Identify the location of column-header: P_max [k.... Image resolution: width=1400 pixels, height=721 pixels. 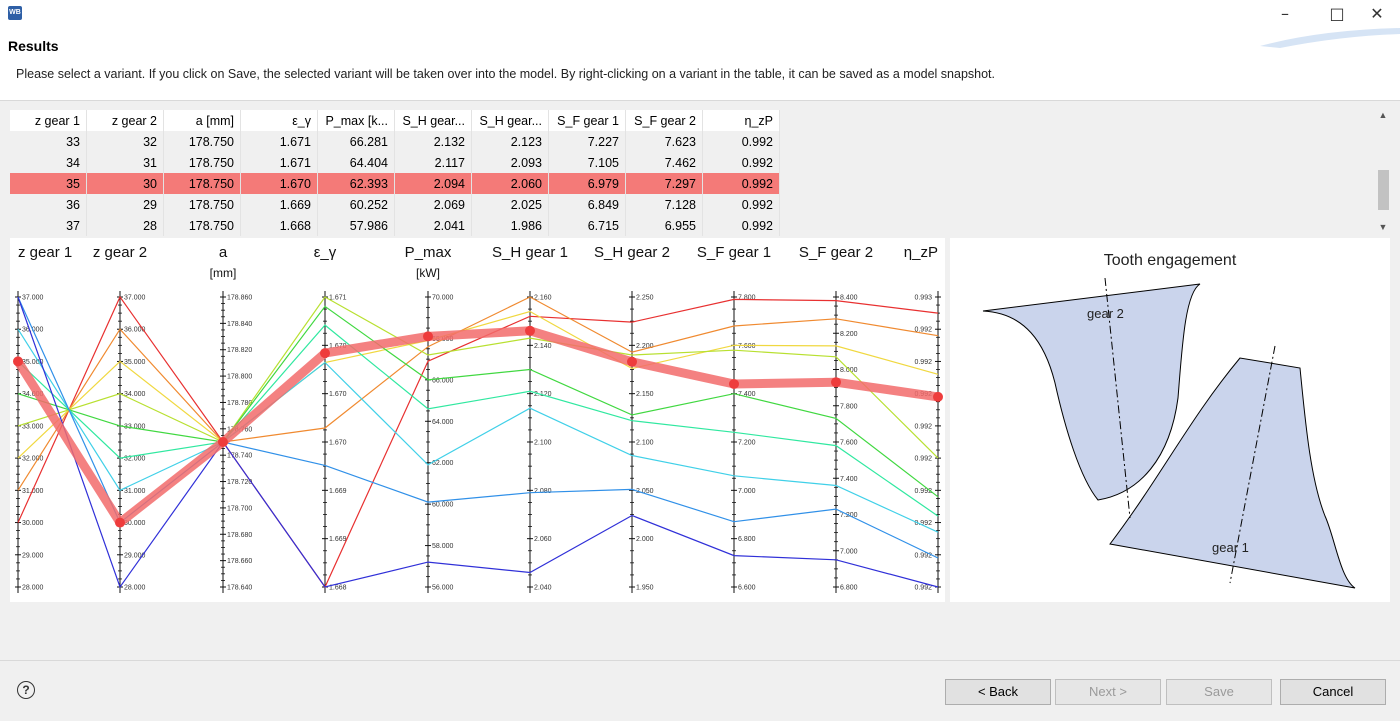
(356, 120).